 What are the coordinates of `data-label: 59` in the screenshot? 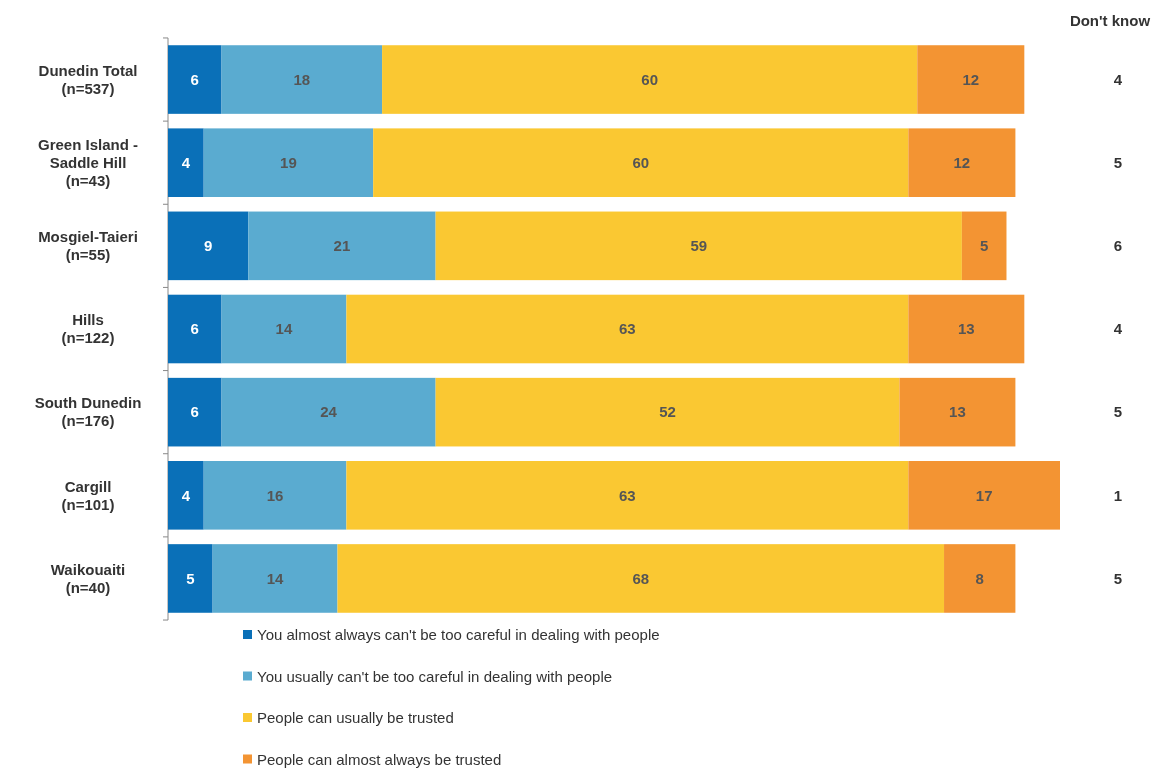 It's located at (699, 246).